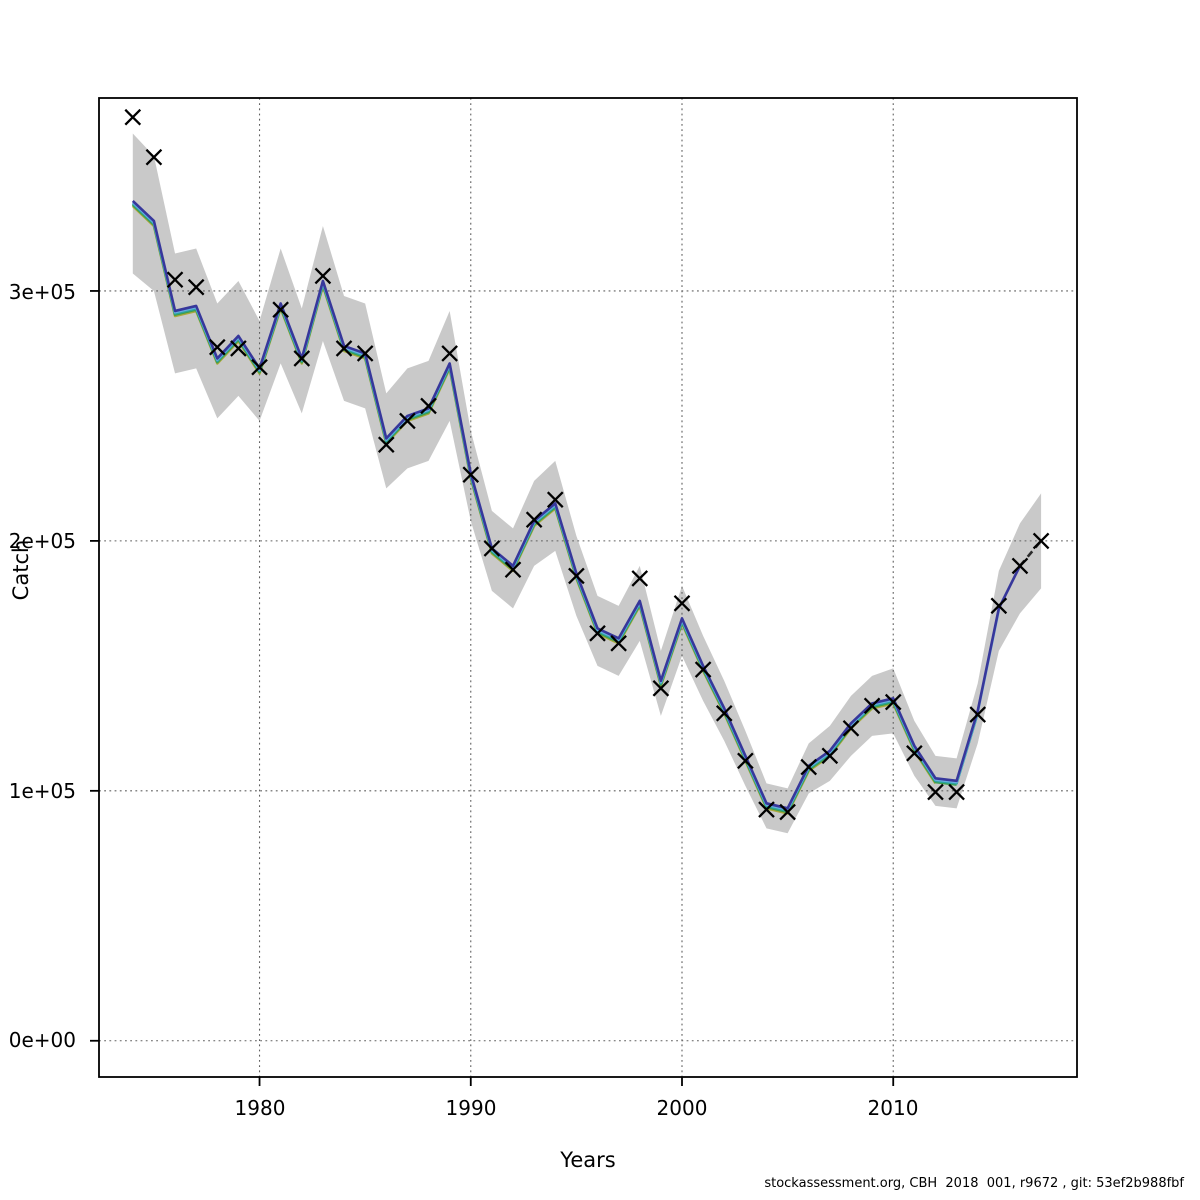 The image size is (1200, 1200). Describe the element at coordinates (830, 756) in the screenshot. I see `observed-marker-2007` at that location.